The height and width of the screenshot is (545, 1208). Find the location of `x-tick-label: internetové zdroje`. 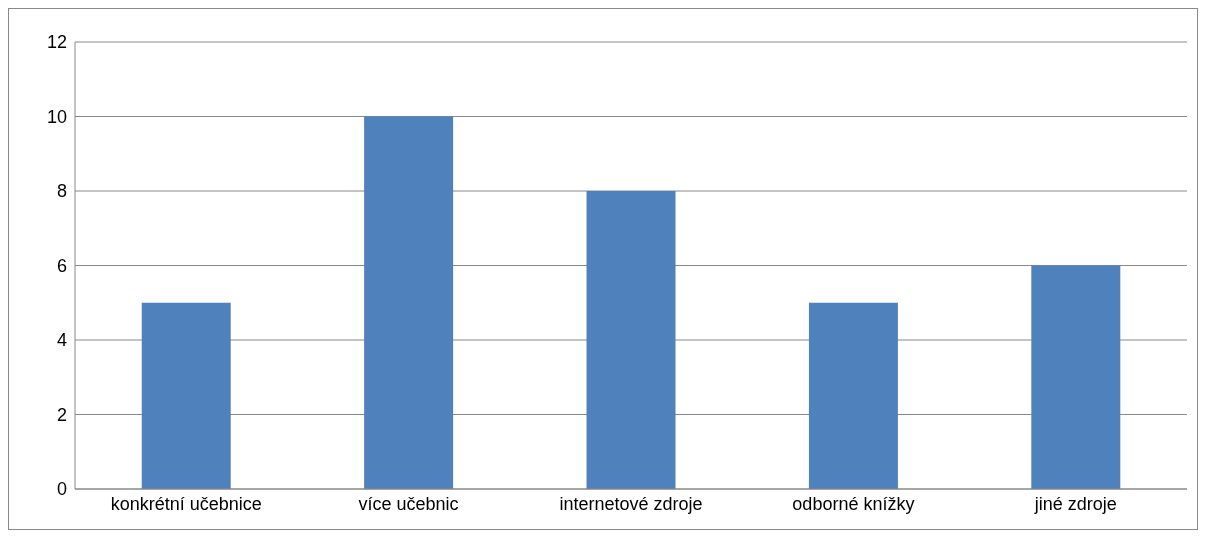

x-tick-label: internetové zdroje is located at coordinates (631, 503).